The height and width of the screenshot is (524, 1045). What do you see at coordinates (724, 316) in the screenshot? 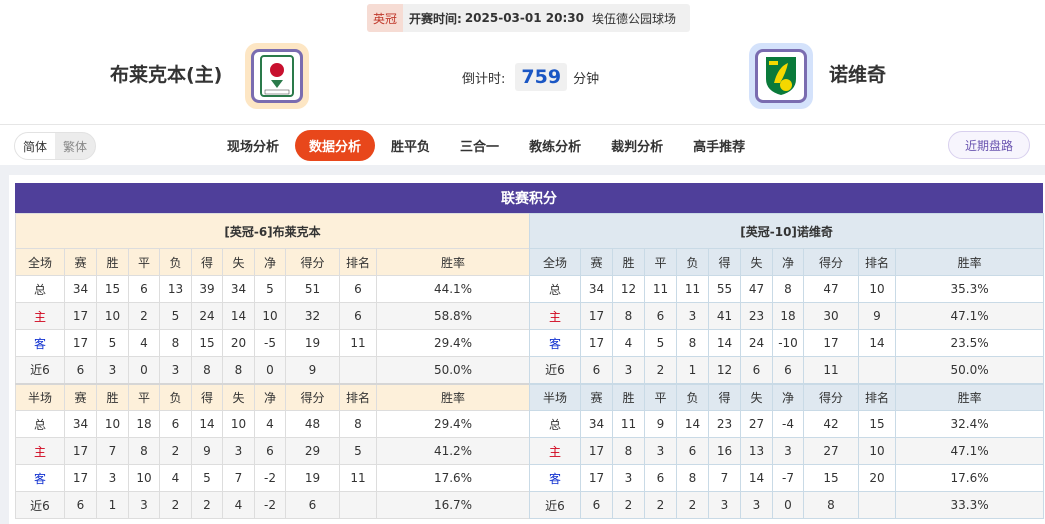
I see `stat-cell: 41` at bounding box center [724, 316].